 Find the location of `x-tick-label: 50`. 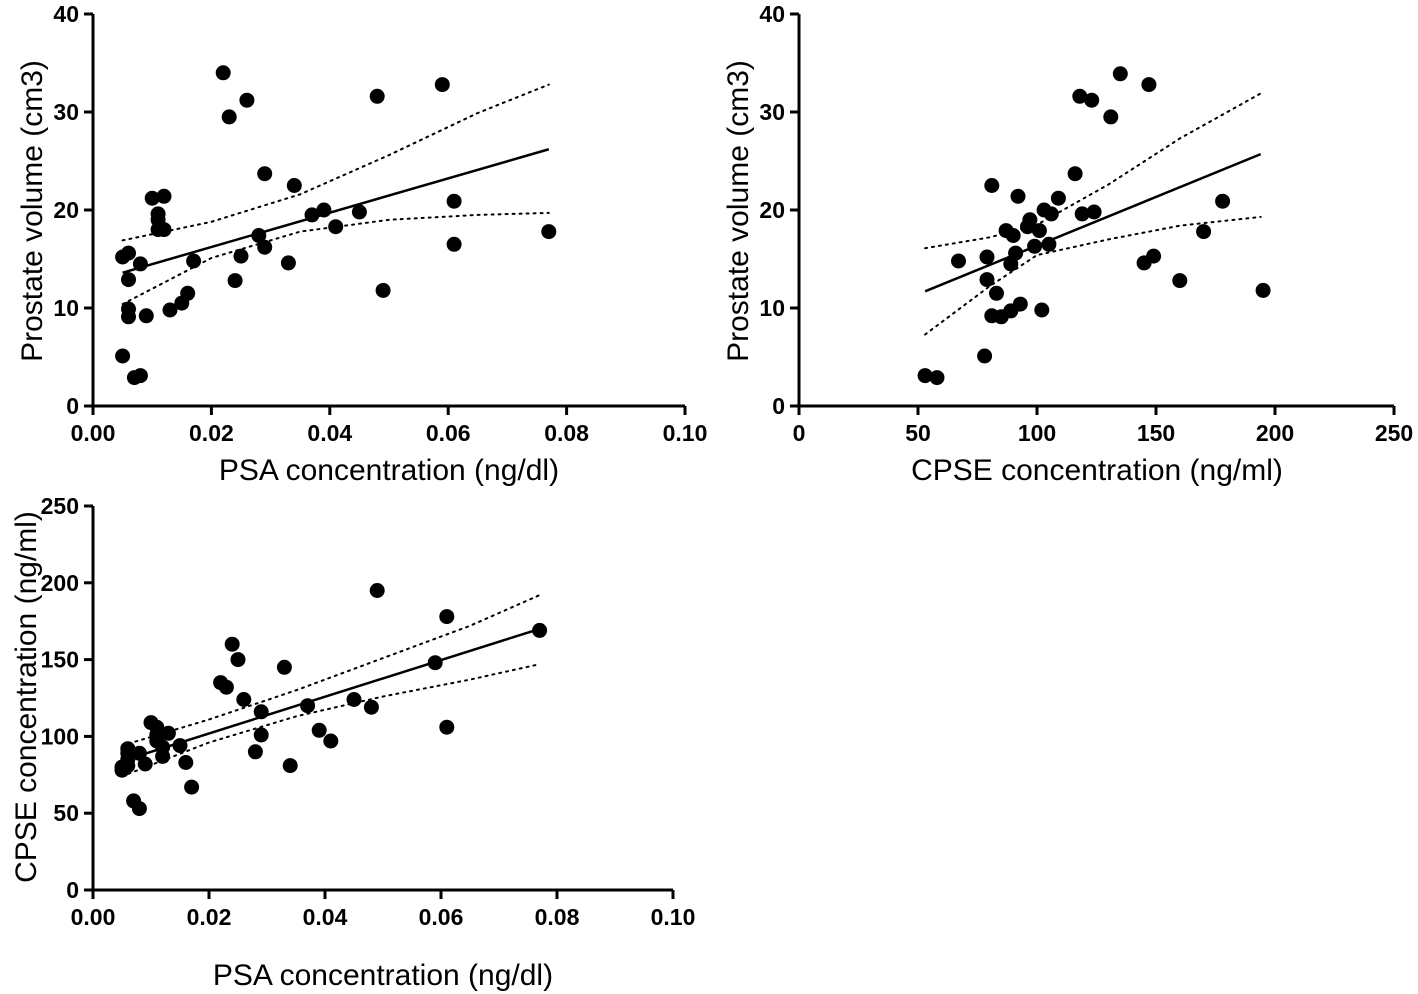

x-tick-label: 50 is located at coordinates (918, 433).